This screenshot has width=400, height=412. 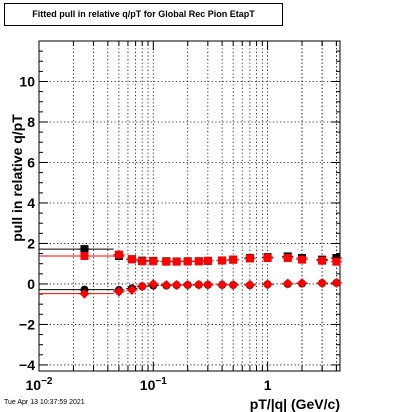 I want to click on y-tick-label: 2, so click(x=31, y=243).